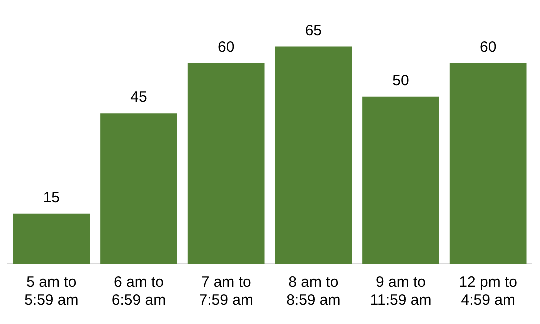  What do you see at coordinates (139, 97) in the screenshot?
I see `data-label: 45` at bounding box center [139, 97].